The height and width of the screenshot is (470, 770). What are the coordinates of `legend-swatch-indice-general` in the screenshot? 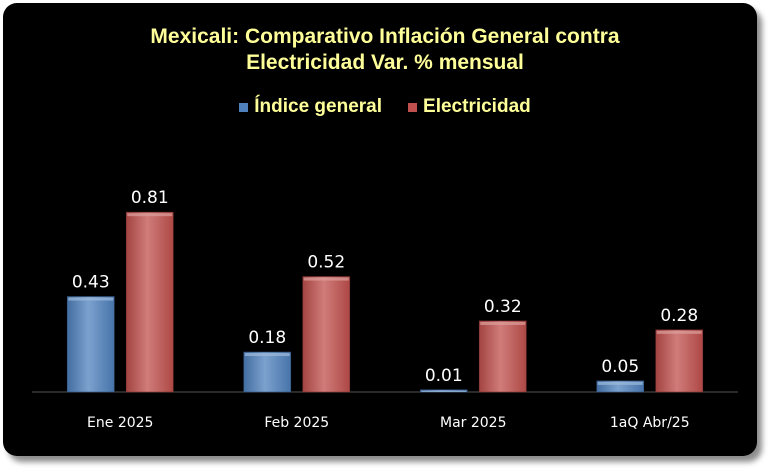 It's located at (244, 107).